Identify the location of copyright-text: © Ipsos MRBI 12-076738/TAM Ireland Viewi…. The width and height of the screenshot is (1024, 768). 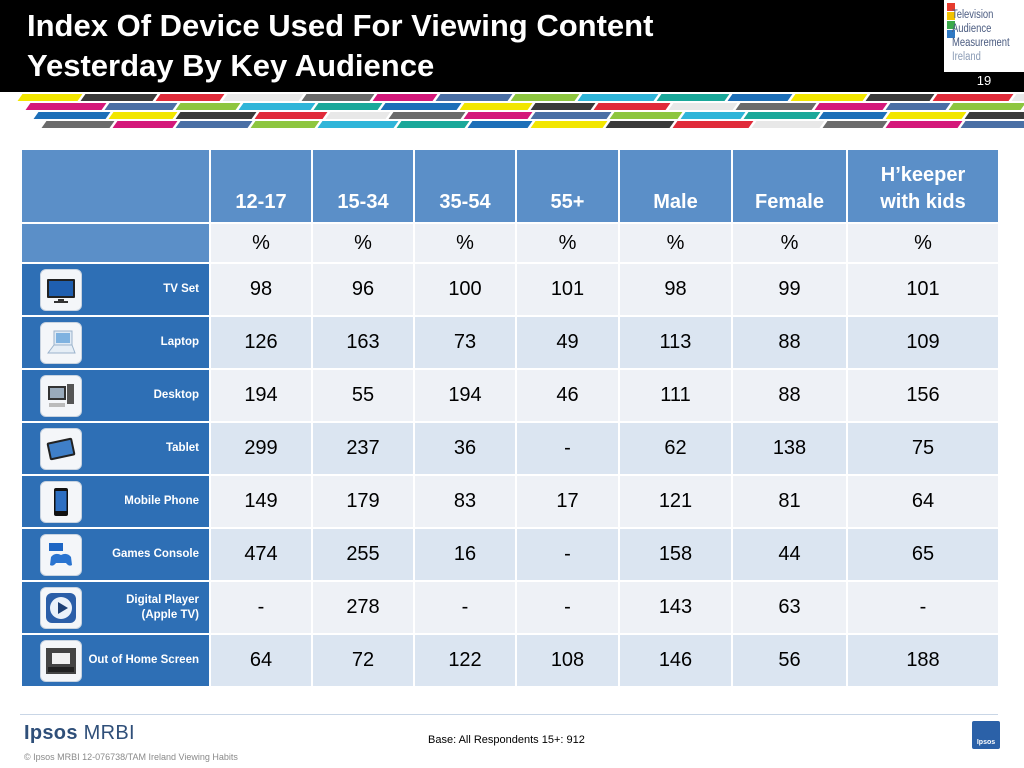
(131, 757).